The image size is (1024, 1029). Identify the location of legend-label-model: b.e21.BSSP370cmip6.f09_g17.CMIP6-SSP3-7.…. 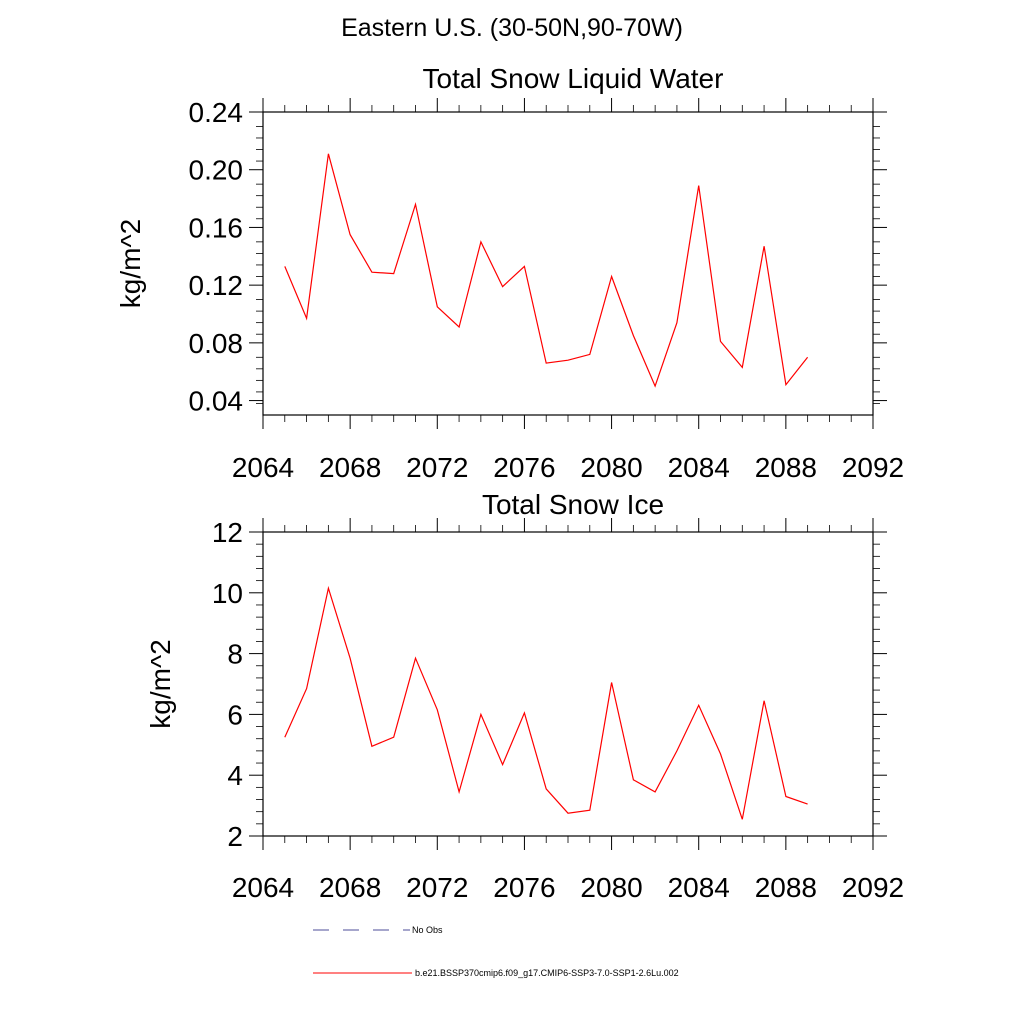
(547, 973).